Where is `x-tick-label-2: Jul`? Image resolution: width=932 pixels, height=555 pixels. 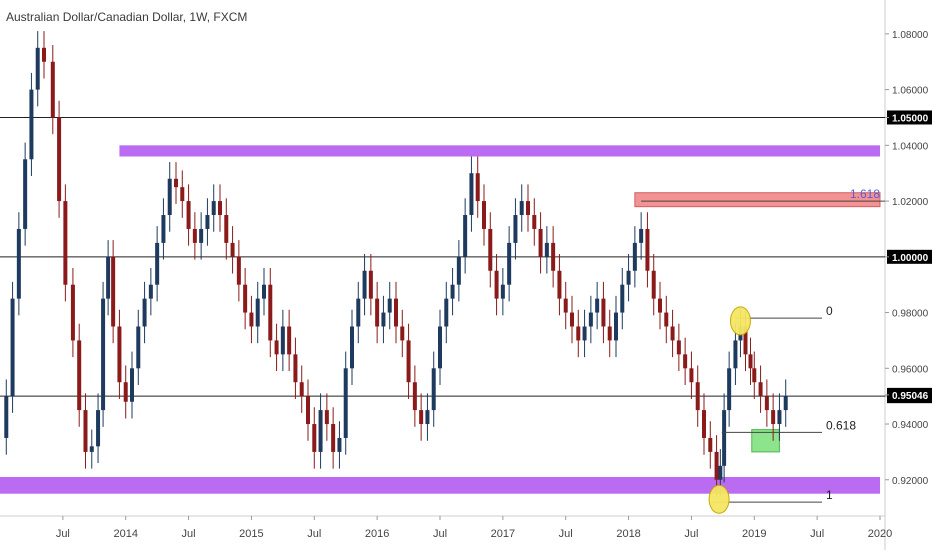 x-tick-label-2: Jul is located at coordinates (189, 534).